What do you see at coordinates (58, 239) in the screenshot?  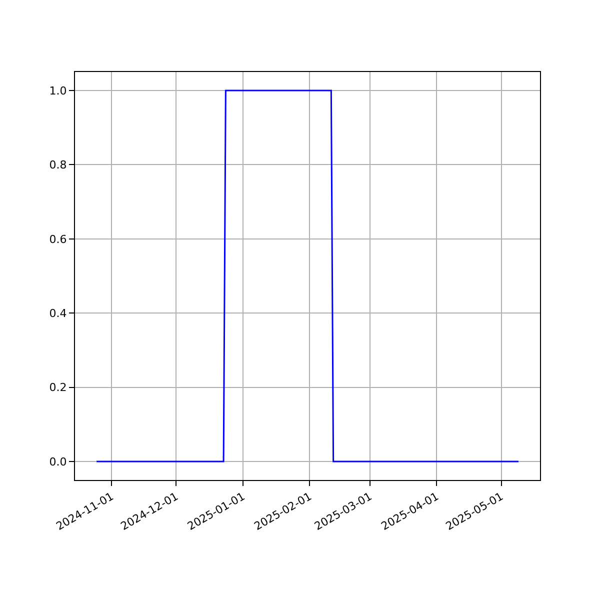 I see `y-tick-label: 0.6` at bounding box center [58, 239].